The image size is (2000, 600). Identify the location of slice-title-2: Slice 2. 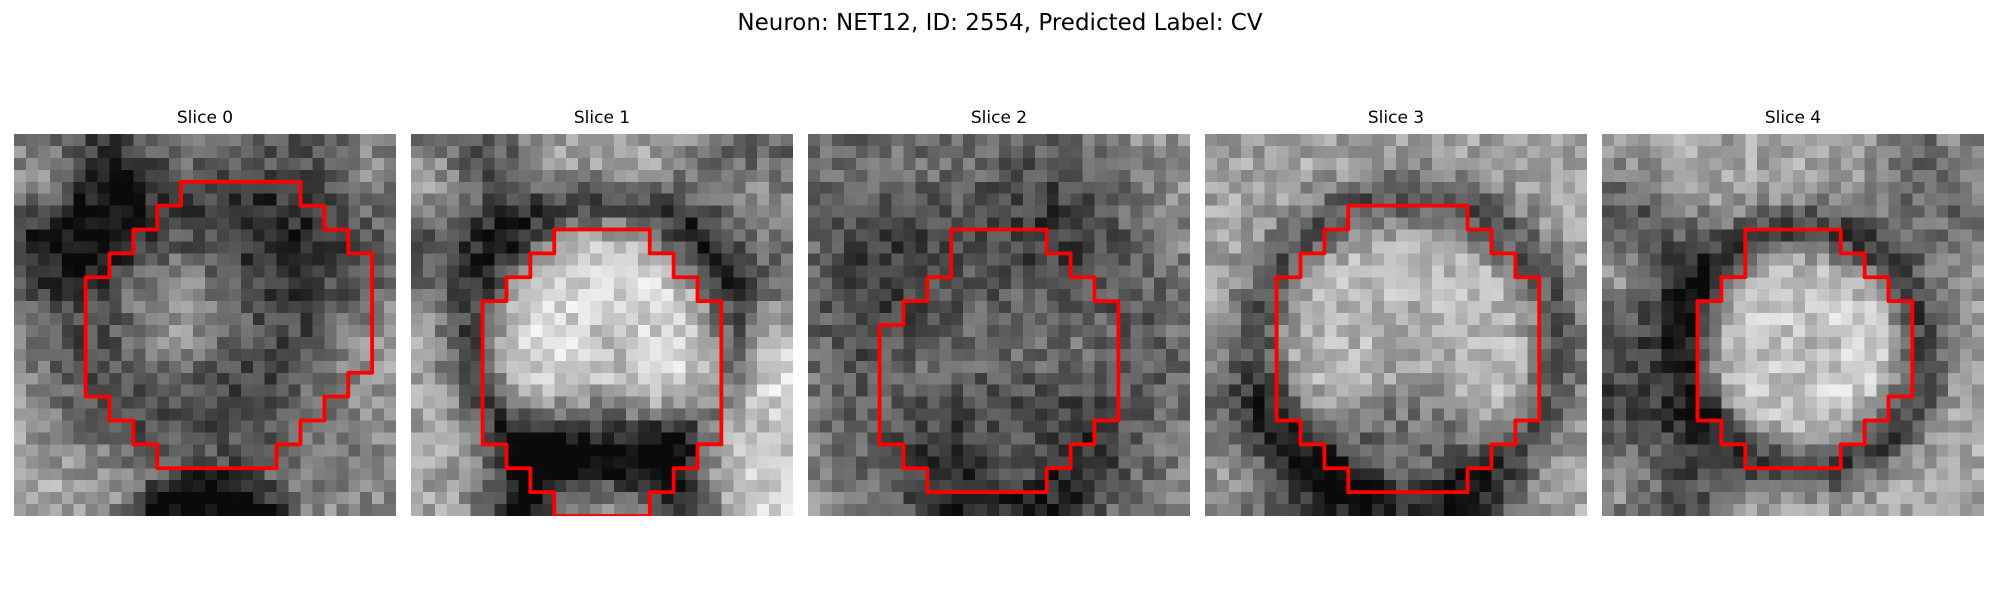
(999, 118).